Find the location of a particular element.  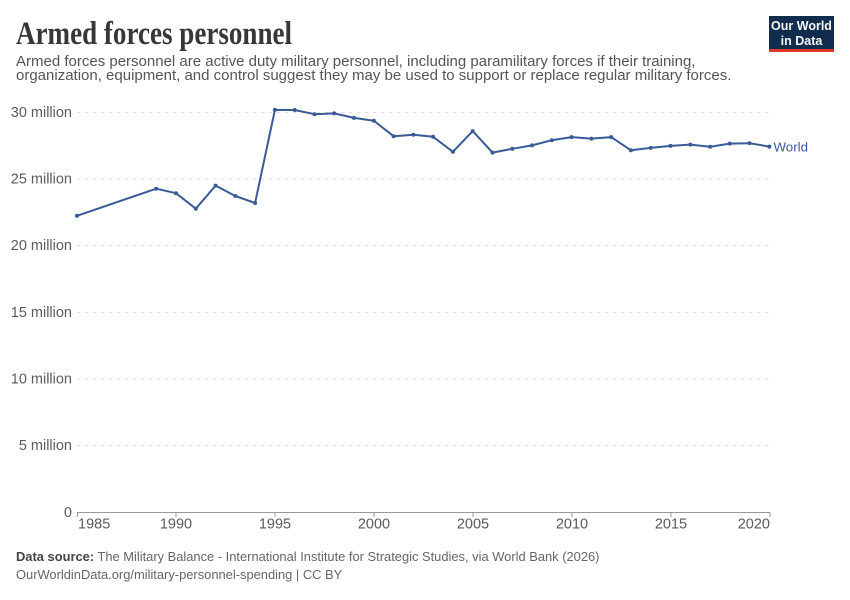

svg-text: 2020 is located at coordinates (754, 525).